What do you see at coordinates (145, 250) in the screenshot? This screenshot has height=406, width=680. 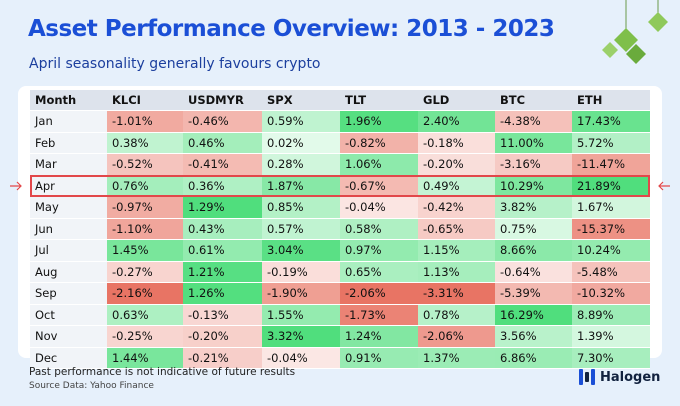 I see `cell: 1.45%` at bounding box center [145, 250].